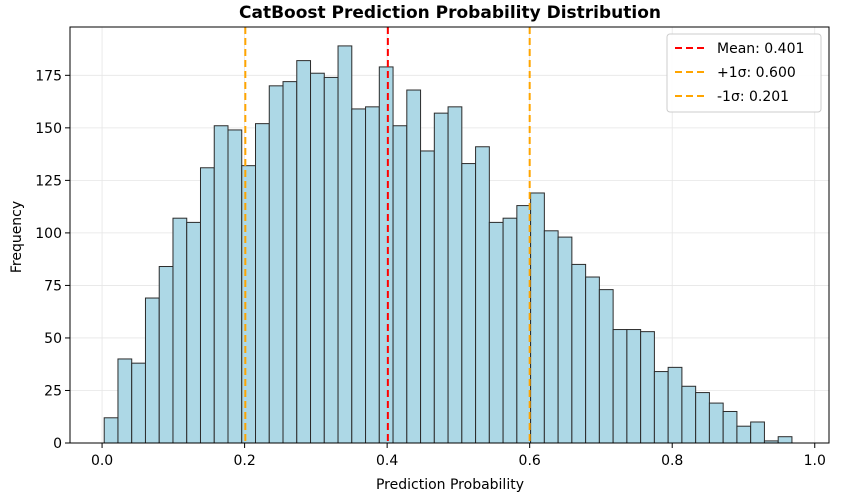  What do you see at coordinates (450, 485) in the screenshot?
I see `x-axis-label: Prediction Probability` at bounding box center [450, 485].